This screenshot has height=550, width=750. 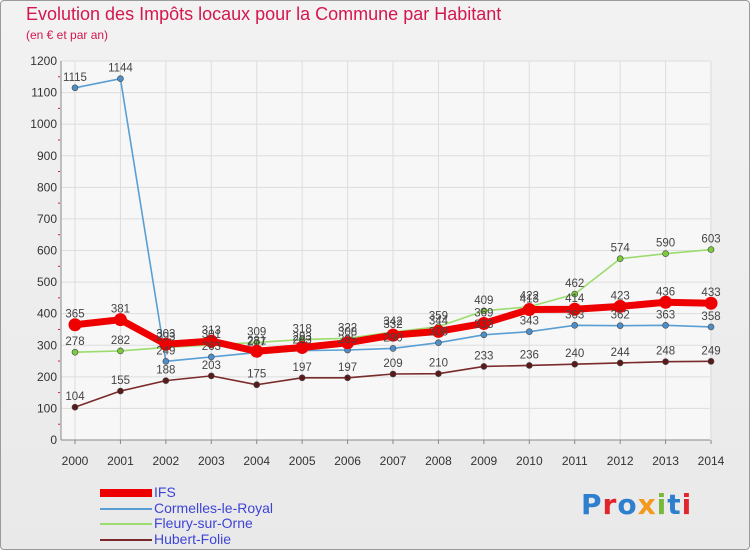 I want to click on x-tick-label: 2012, so click(x=620, y=461).